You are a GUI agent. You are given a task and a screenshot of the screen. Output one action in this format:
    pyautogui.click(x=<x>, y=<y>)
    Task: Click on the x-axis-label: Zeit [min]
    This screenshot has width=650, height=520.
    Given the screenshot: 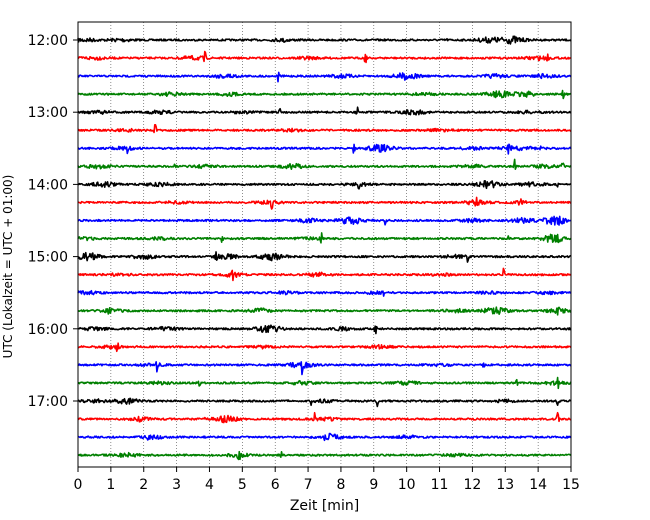 What is the action you would take?
    pyautogui.click(x=324, y=506)
    